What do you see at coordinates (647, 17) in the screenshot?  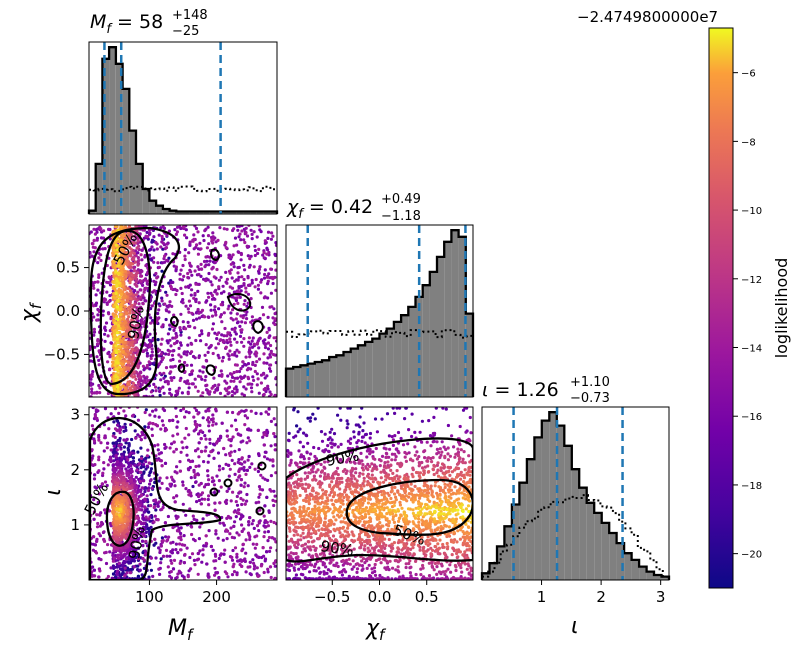 I see `offset-label: −2.4749800000e7` at bounding box center [647, 17].